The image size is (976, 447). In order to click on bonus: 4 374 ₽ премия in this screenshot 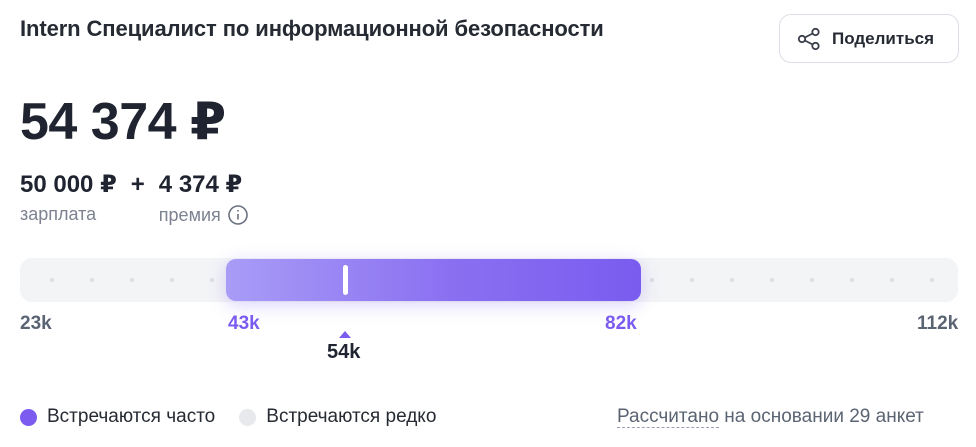, I will do `click(204, 198)`.